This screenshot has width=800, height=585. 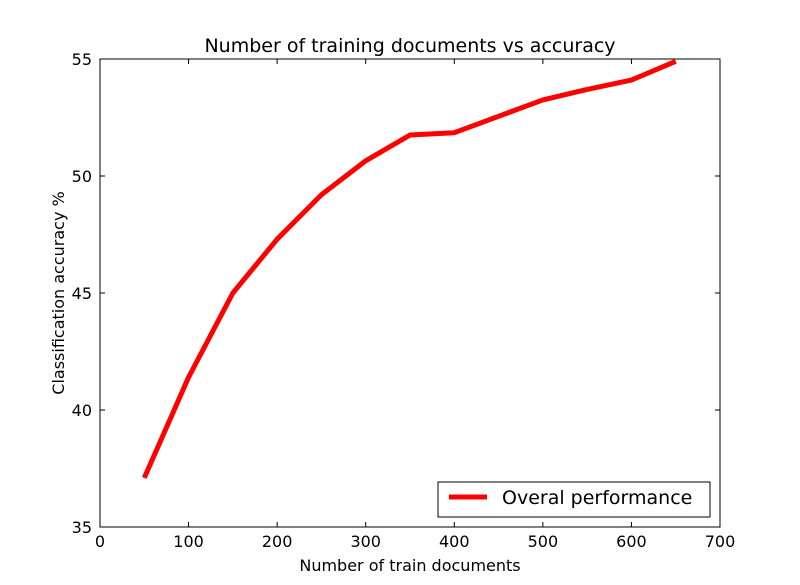 I want to click on y-tick-labels: 35 40 45 50 55, so click(x=82, y=293).